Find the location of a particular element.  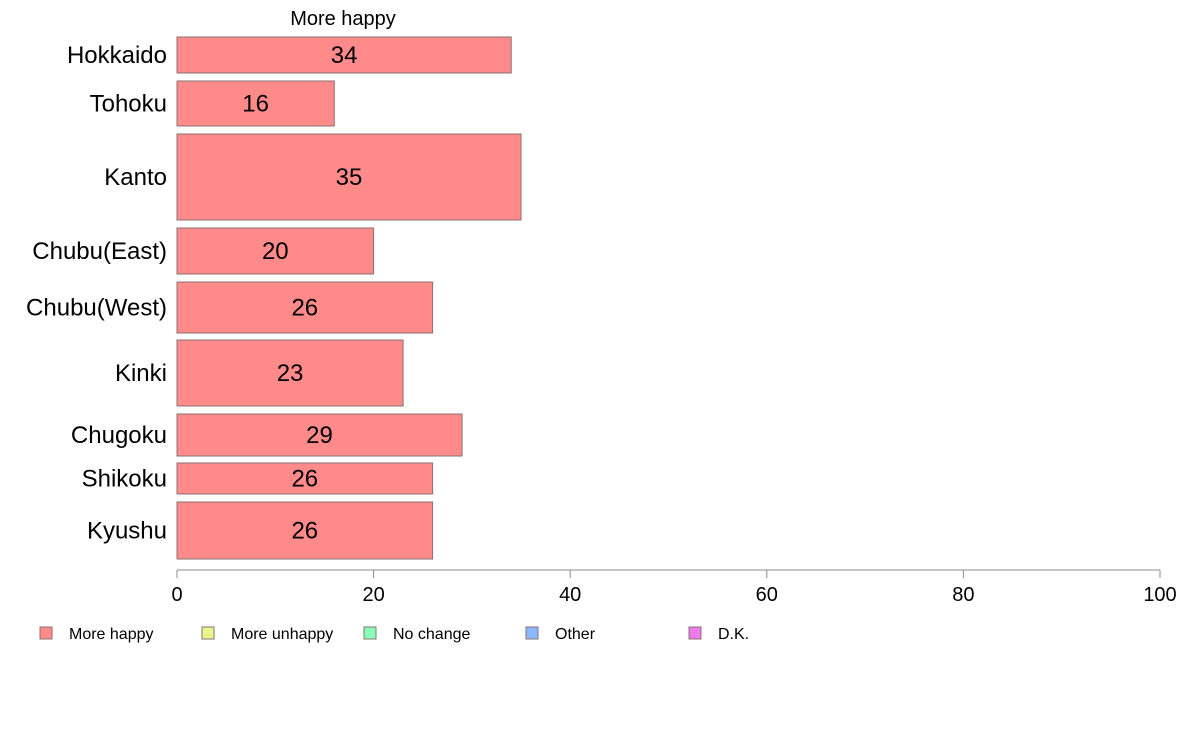

bar-value-label: 16 is located at coordinates (255, 104).